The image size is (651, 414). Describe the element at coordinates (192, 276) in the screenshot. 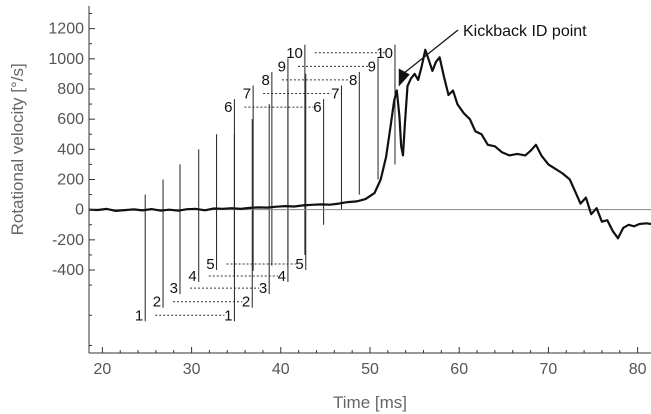

I see `marker-number-left: 4` at that location.